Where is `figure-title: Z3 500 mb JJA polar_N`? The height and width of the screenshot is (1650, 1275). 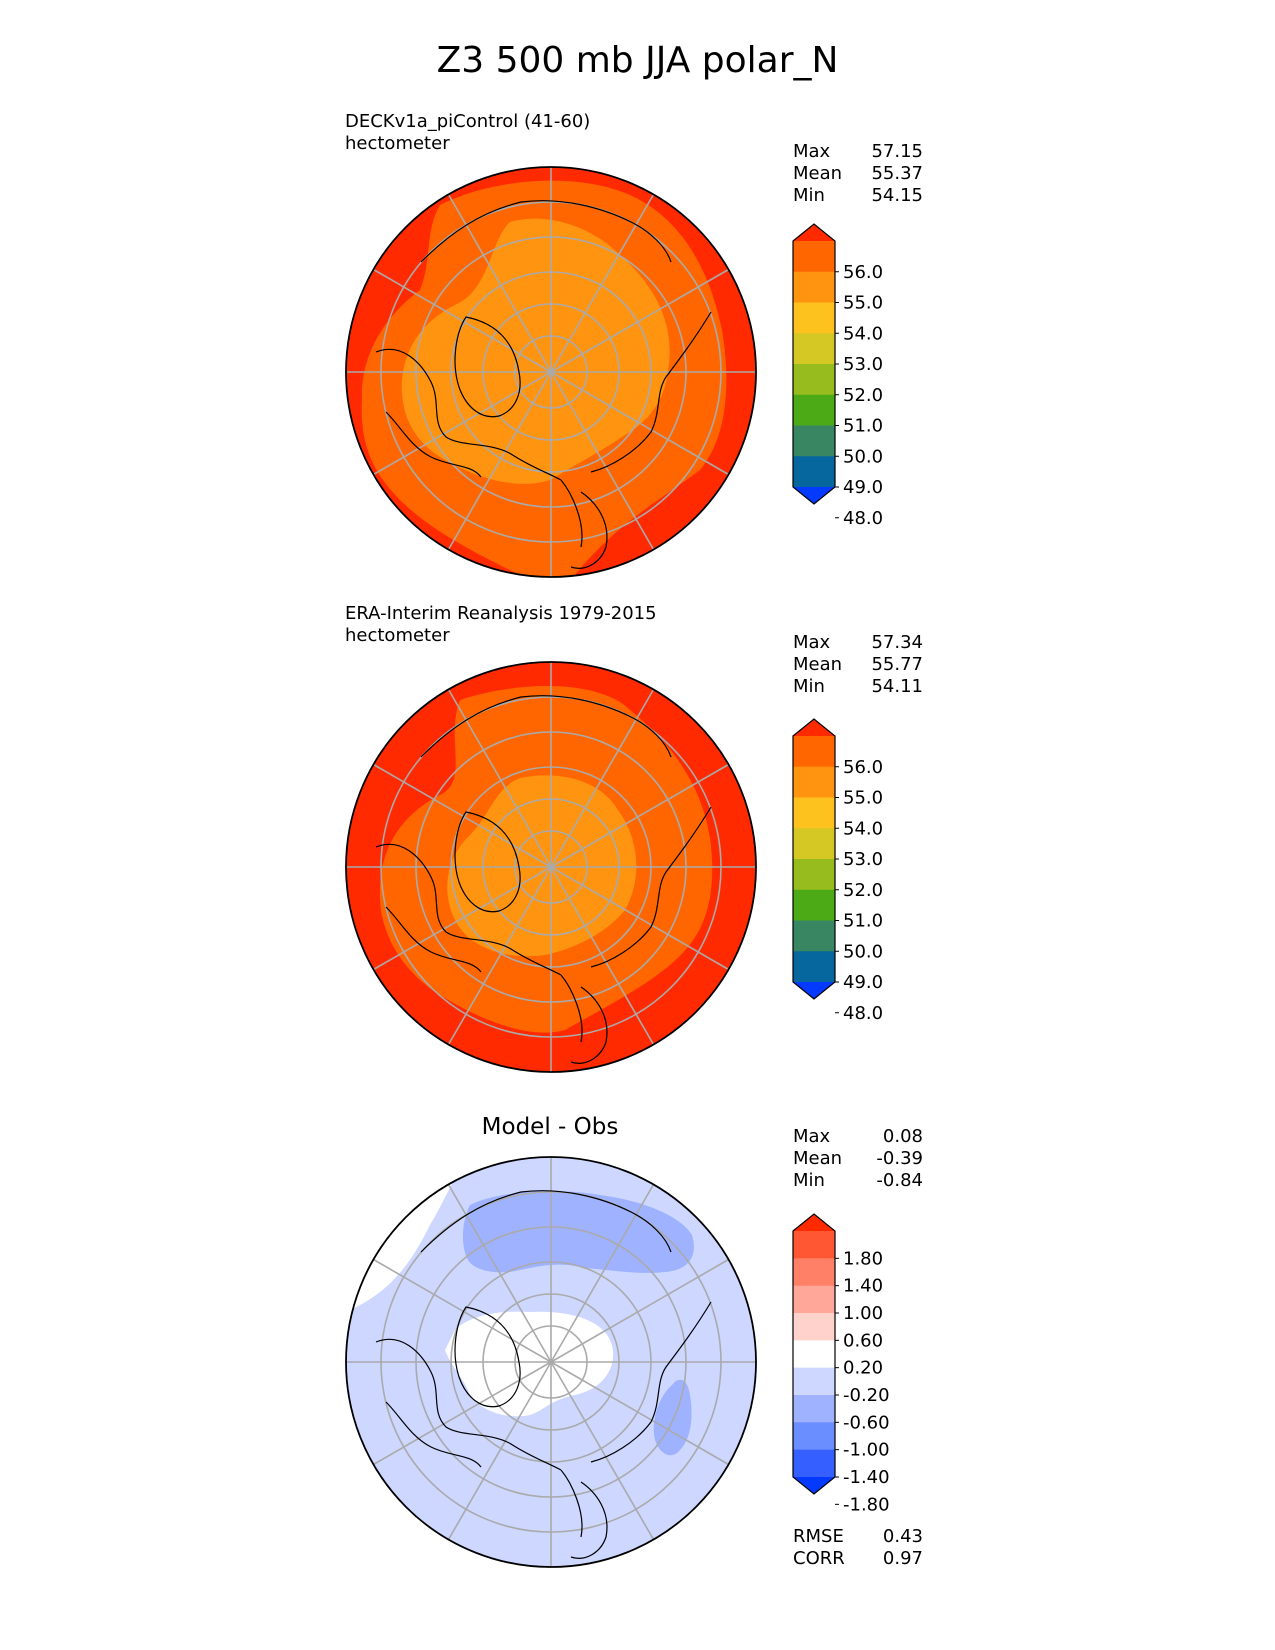
figure-title: Z3 500 mb JJA polar_N is located at coordinates (637, 60).